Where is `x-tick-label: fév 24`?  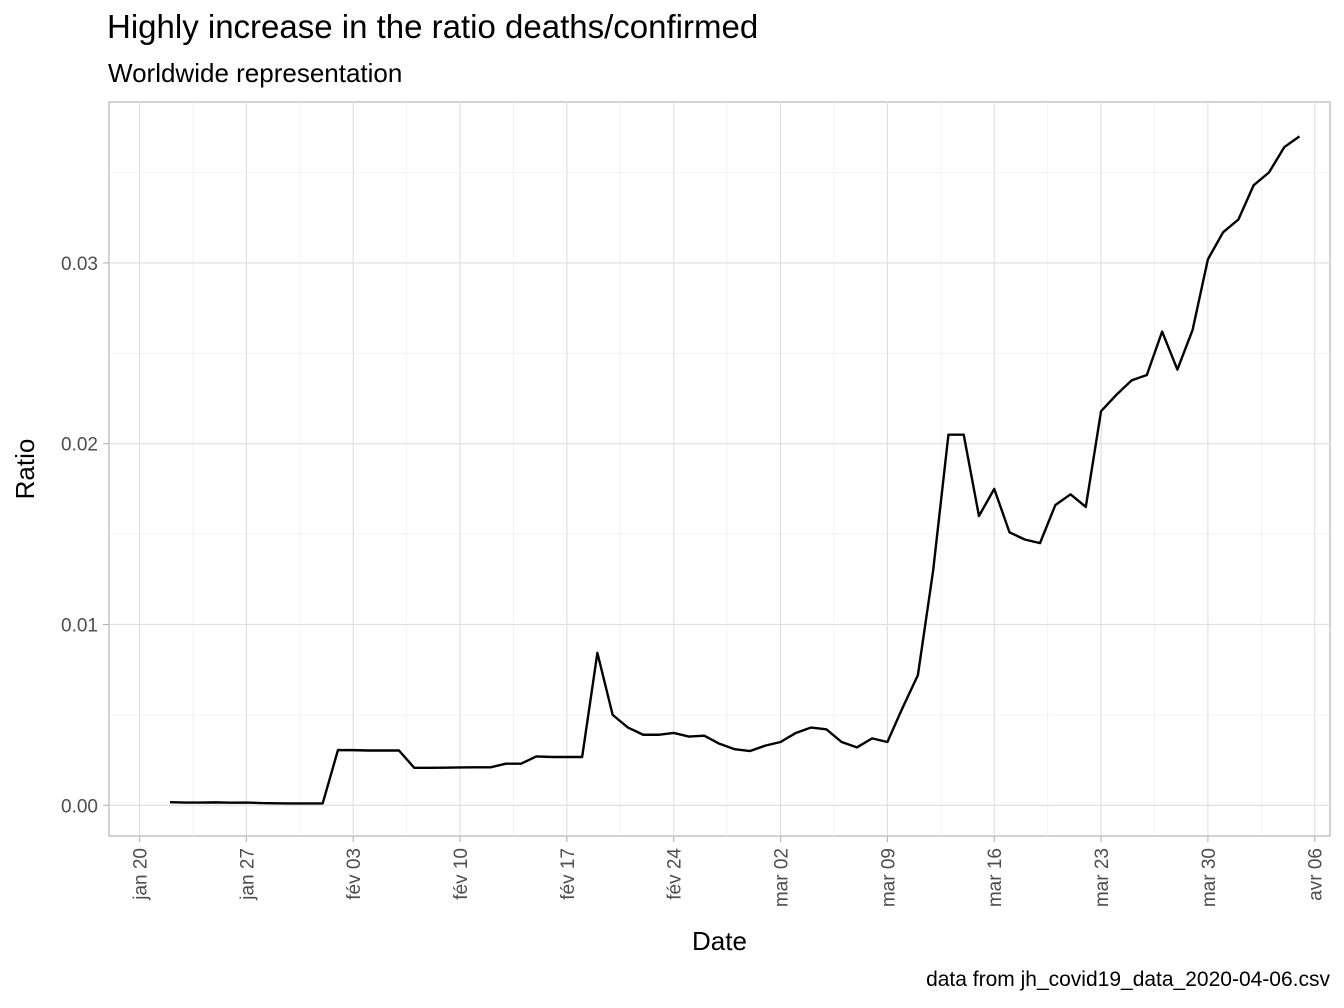
x-tick-label: fév 24 is located at coordinates (675, 874).